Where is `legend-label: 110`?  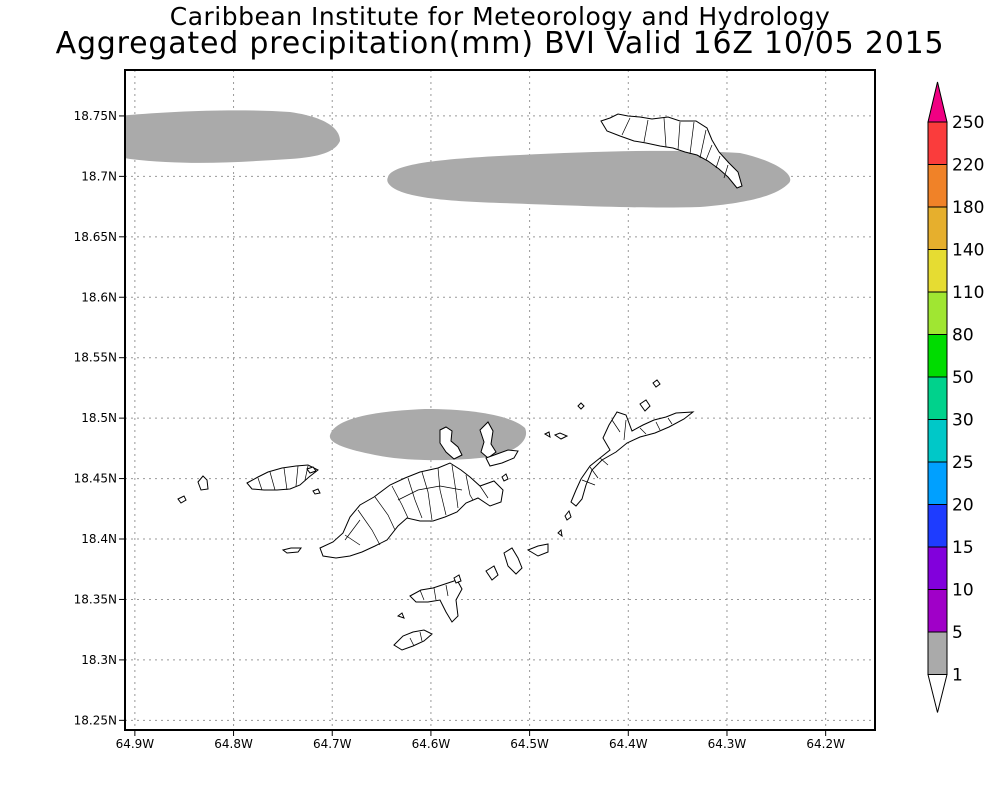 legend-label: 110 is located at coordinates (968, 293).